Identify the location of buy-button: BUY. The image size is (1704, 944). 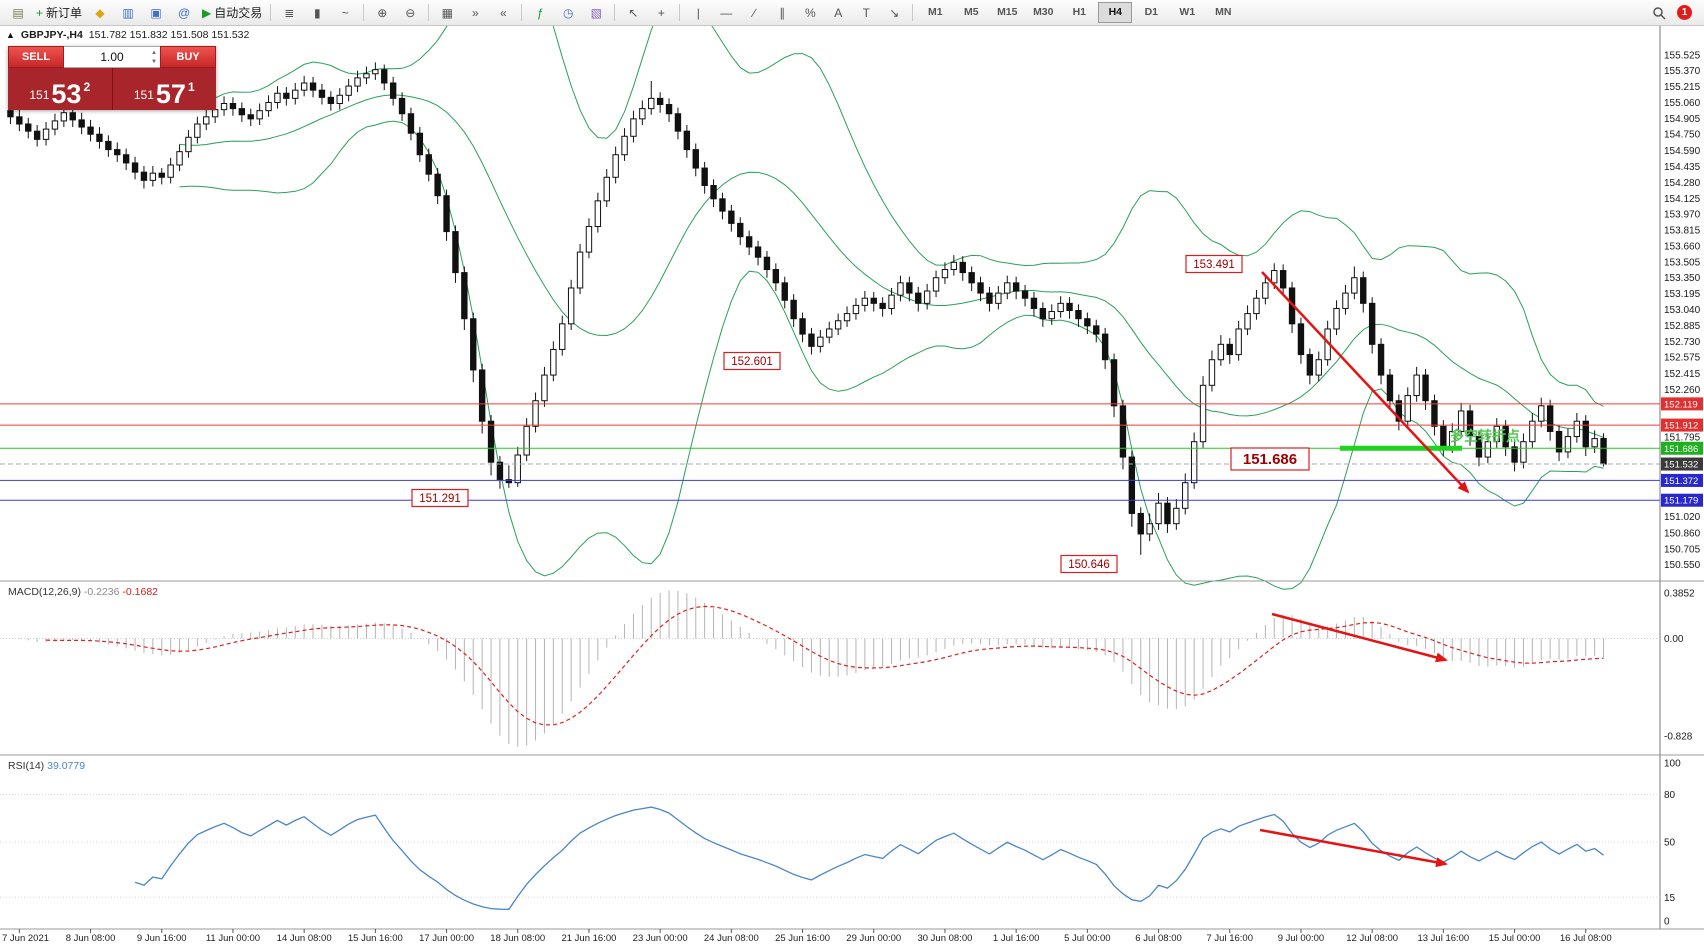
(188, 57).